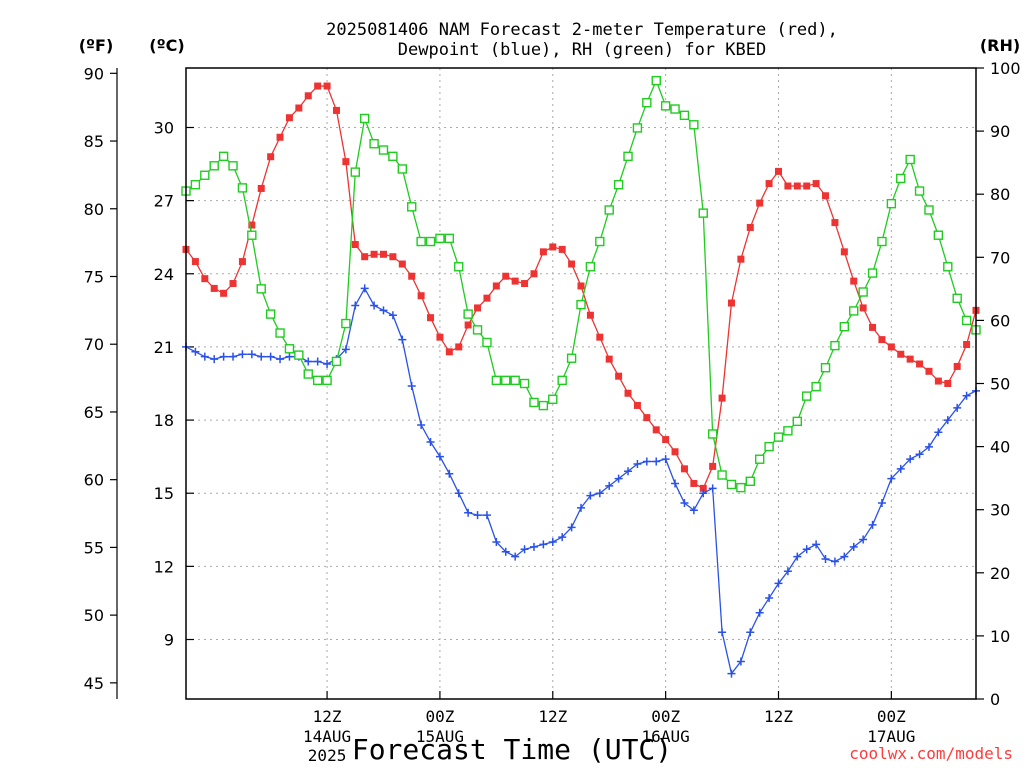 This screenshot has height=768, width=1024. Describe the element at coordinates (891, 736) in the screenshot. I see `x-date-label: 17AUG` at that location.